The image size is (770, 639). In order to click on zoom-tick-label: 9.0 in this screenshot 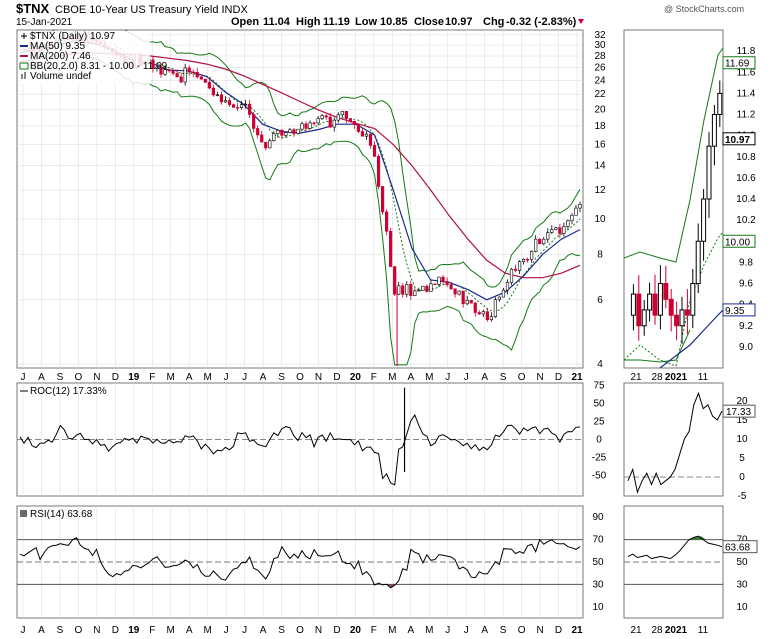, I will do `click(746, 347)`.